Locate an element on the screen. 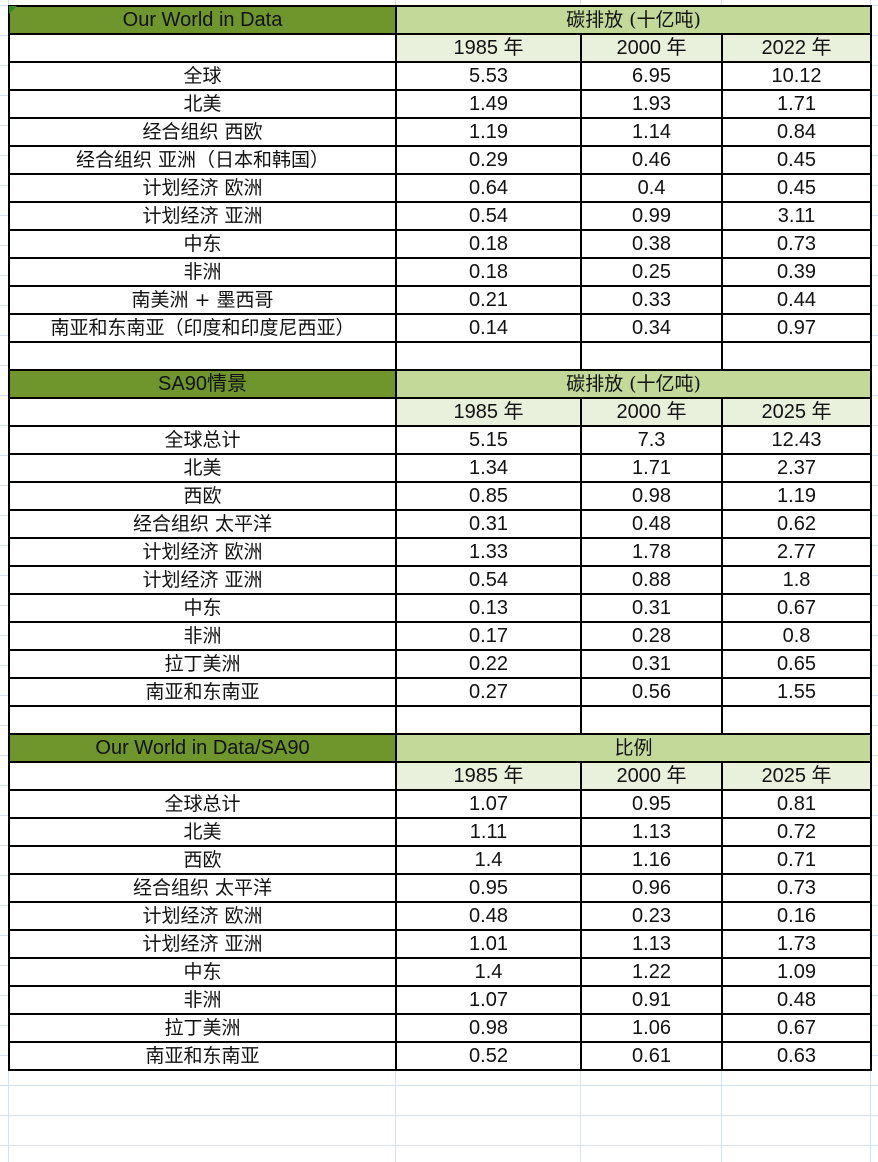 The height and width of the screenshot is (1162, 878). value-cell: 0.64 is located at coordinates (488, 188).